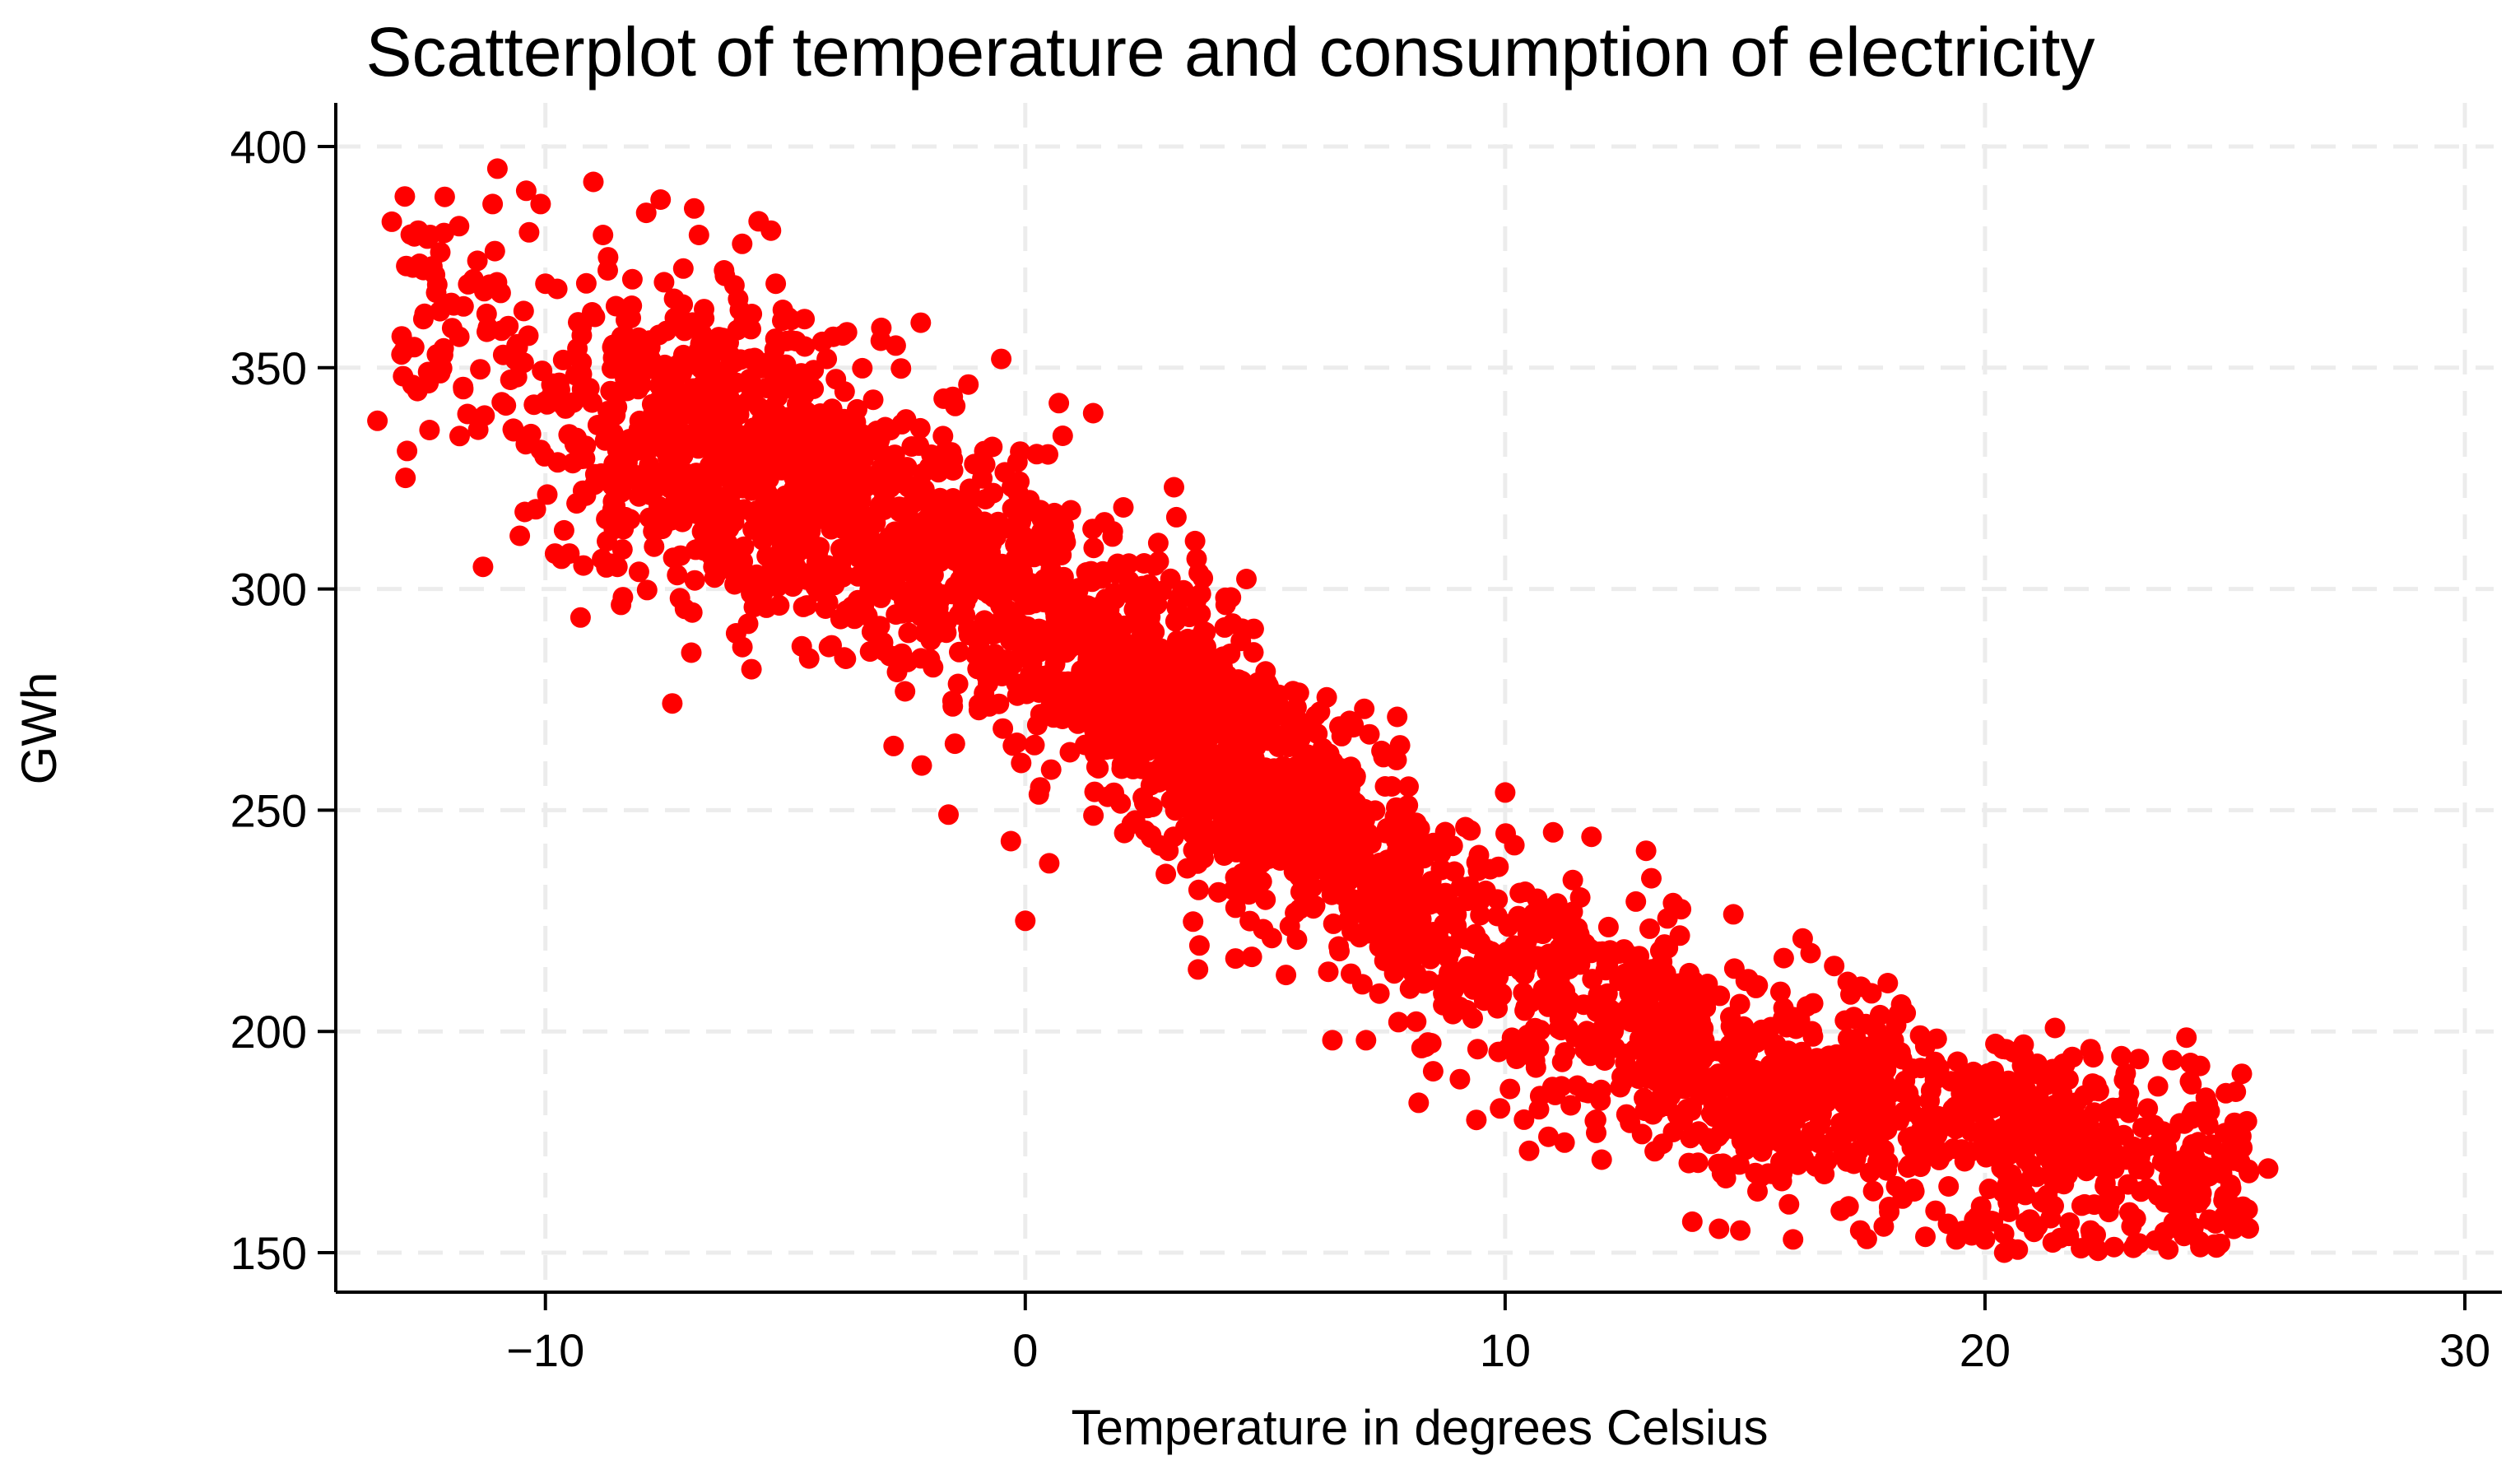  Describe the element at coordinates (1505, 1350) in the screenshot. I see `x-tick-label-10: 10` at that location.